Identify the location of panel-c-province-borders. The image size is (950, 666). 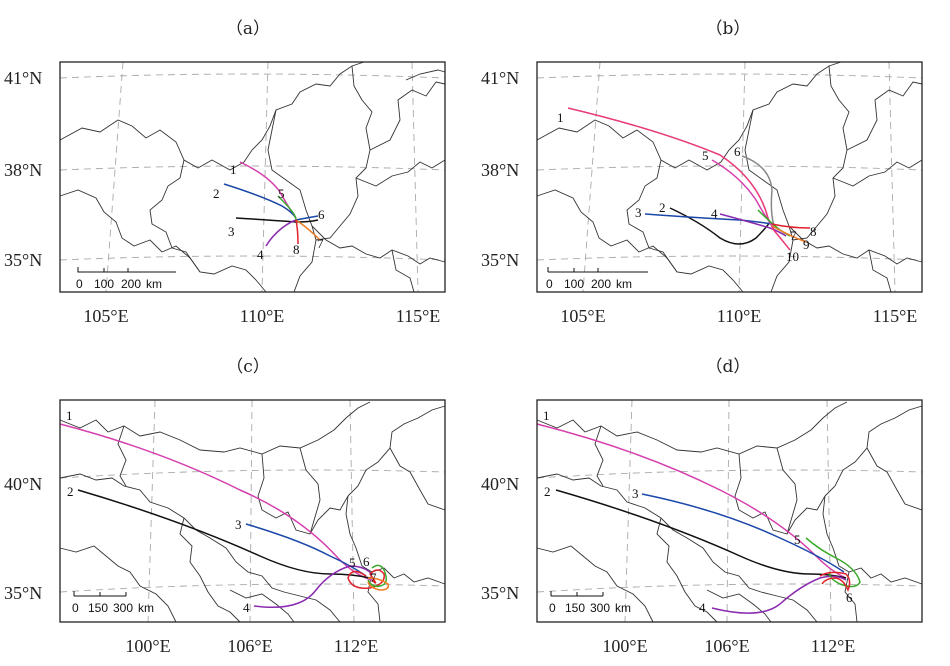
(252, 512).